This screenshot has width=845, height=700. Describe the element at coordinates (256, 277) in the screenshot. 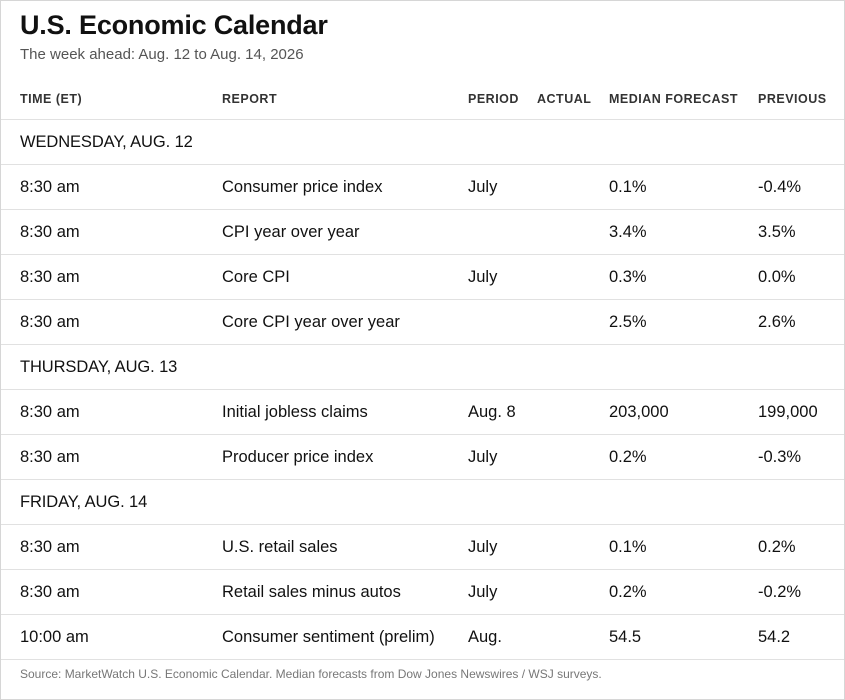

I see `cell-report: Core CPI` at that location.